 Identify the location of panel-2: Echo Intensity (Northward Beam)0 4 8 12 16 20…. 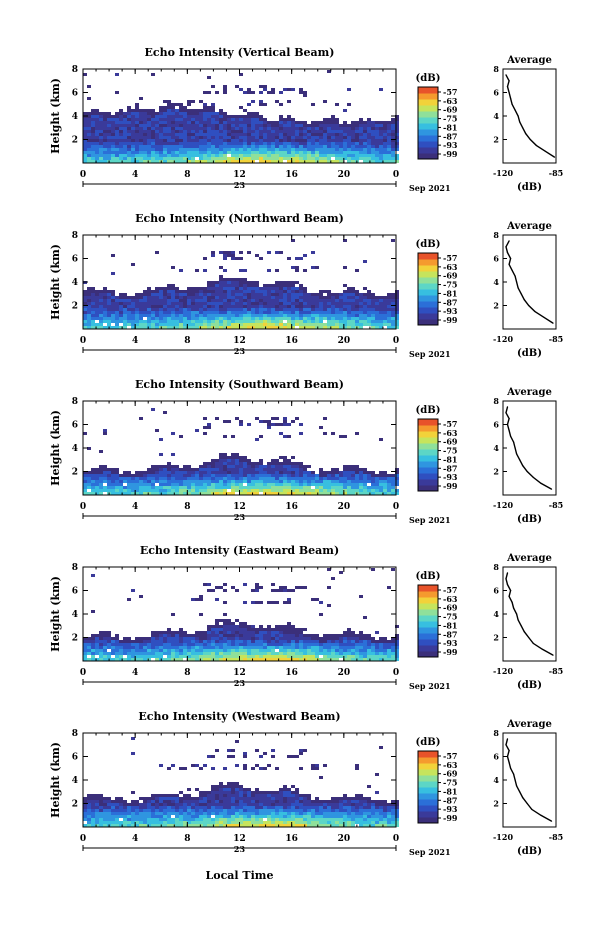
(306, 285).